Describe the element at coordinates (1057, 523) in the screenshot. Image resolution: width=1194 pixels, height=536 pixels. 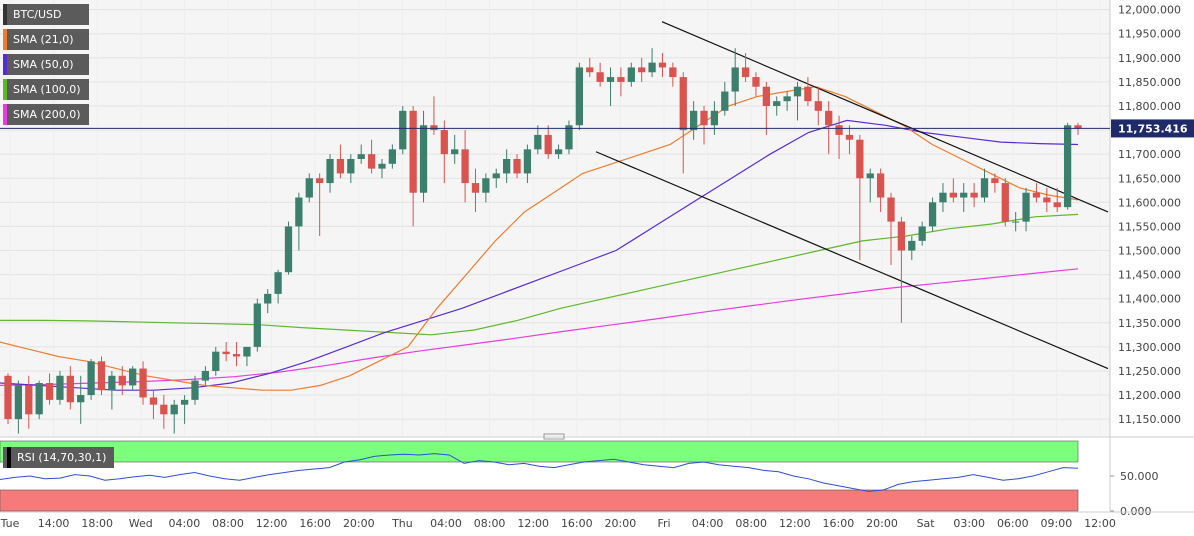
I see `time-tick-label: 09:00` at that location.